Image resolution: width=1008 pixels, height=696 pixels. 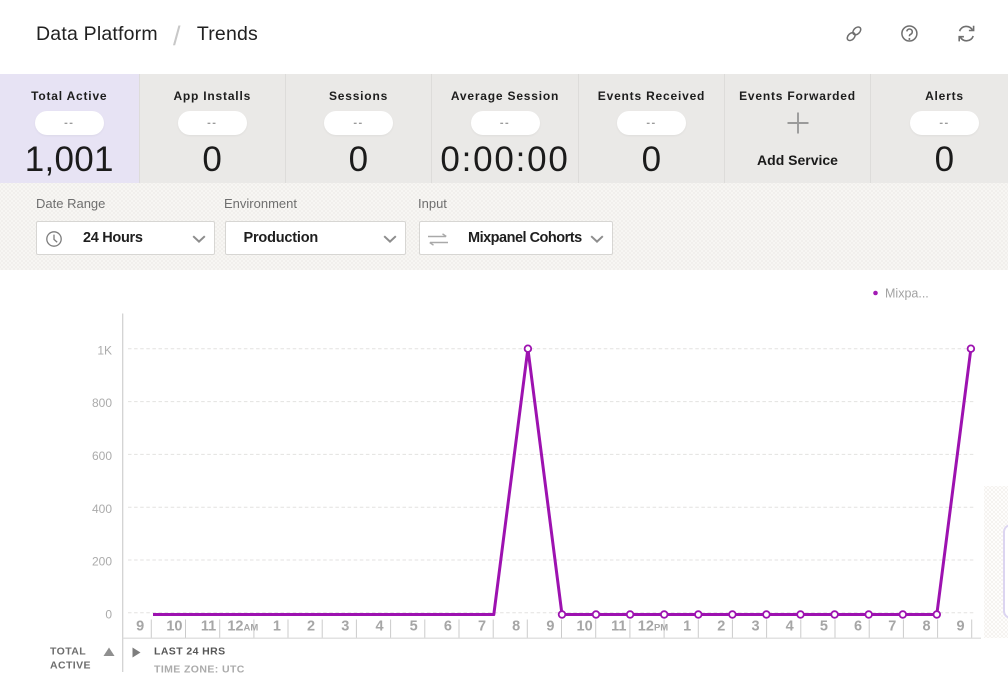 I want to click on svg-text: TOTAL, so click(x=68, y=652).